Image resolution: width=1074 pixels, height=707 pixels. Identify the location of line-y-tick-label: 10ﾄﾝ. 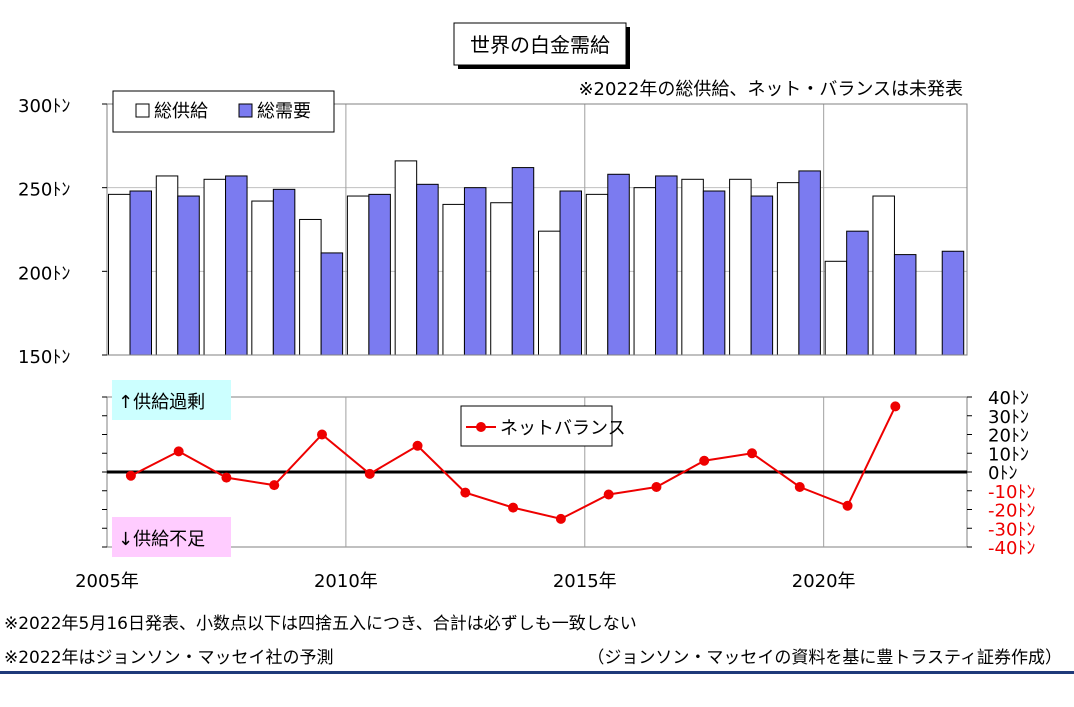
(1008, 454).